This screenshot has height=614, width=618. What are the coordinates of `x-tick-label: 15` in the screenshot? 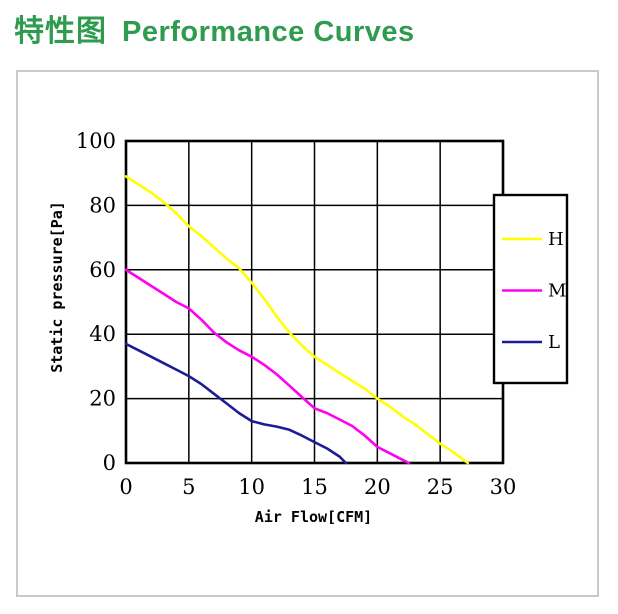 It's located at (314, 487).